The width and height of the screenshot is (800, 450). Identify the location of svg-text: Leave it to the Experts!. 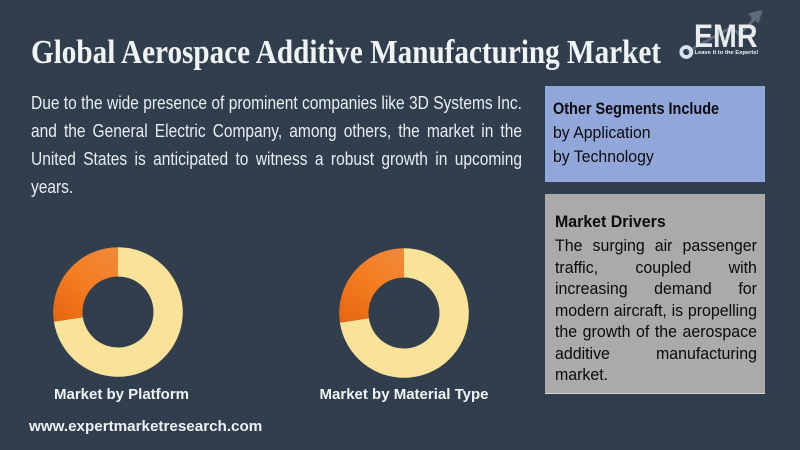
(727, 53).